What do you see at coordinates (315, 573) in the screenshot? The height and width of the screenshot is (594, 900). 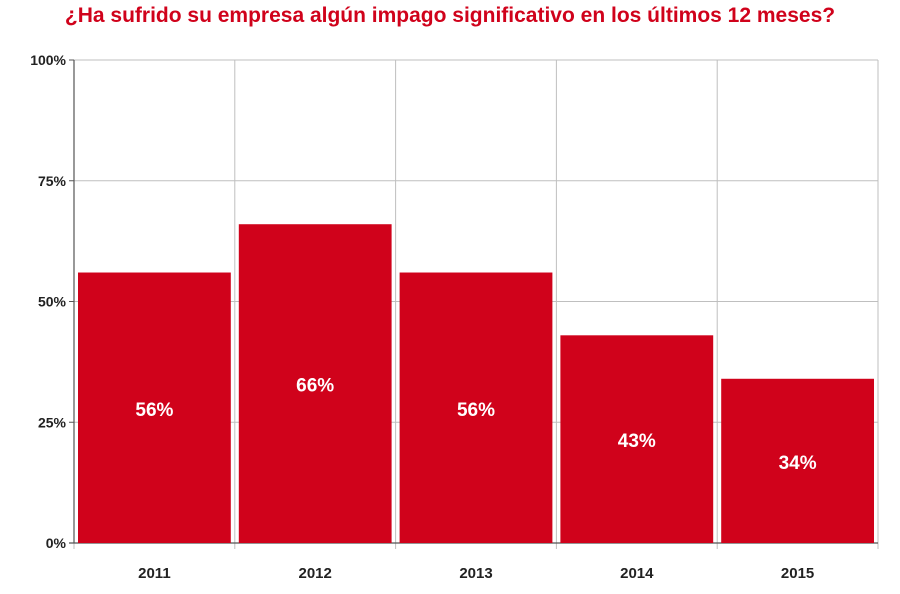 I see `x-tick-label: 2012` at bounding box center [315, 573].